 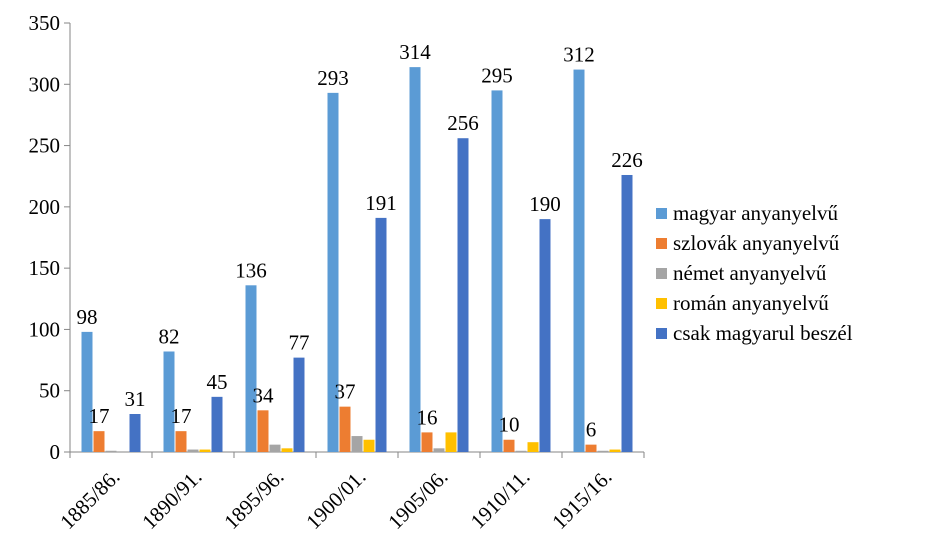 I want to click on x-tick-label: 1900/01., so click(x=335, y=499).